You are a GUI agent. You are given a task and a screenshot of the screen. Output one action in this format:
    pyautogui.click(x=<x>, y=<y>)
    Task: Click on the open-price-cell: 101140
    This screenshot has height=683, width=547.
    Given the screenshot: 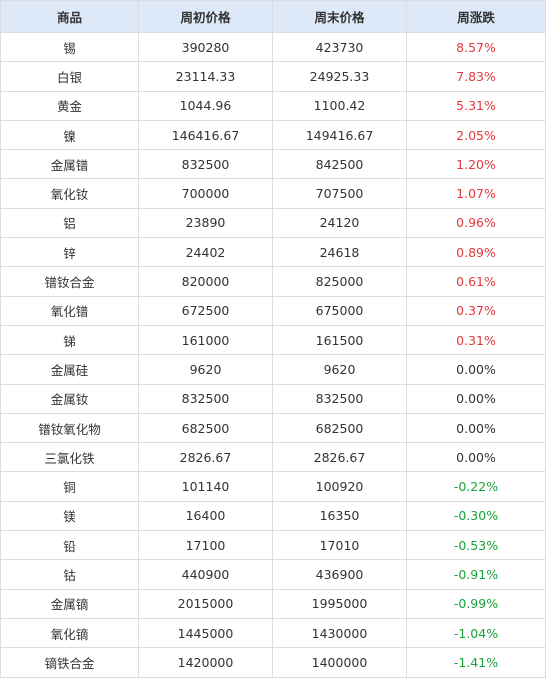 What is the action you would take?
    pyautogui.click(x=205, y=486)
    